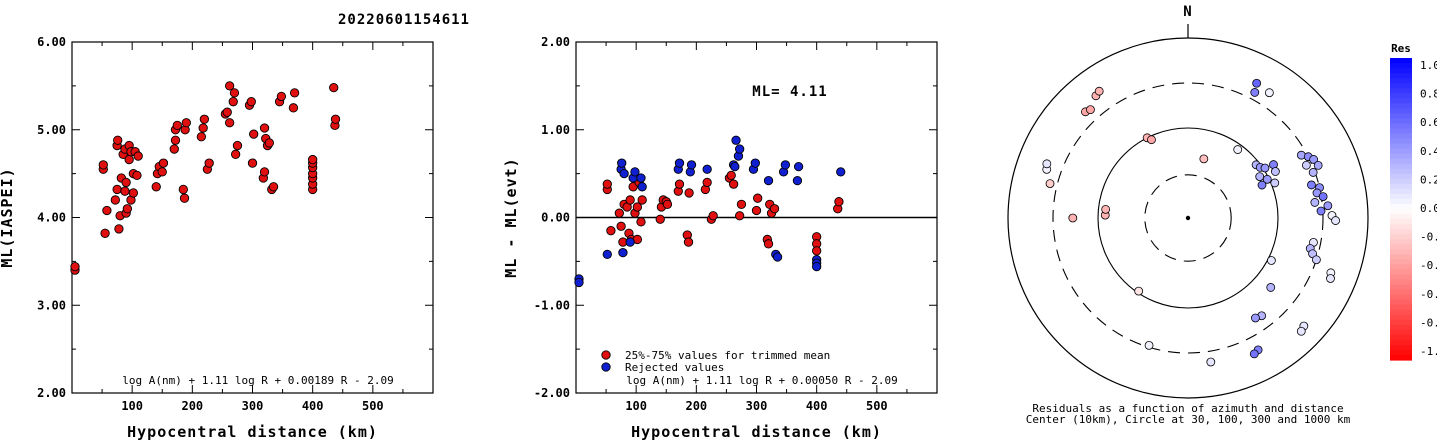 The height and width of the screenshot is (441, 1437). Describe the element at coordinates (1428, 65) in the screenshot. I see `colorbar-tick-label: 1.0` at that location.